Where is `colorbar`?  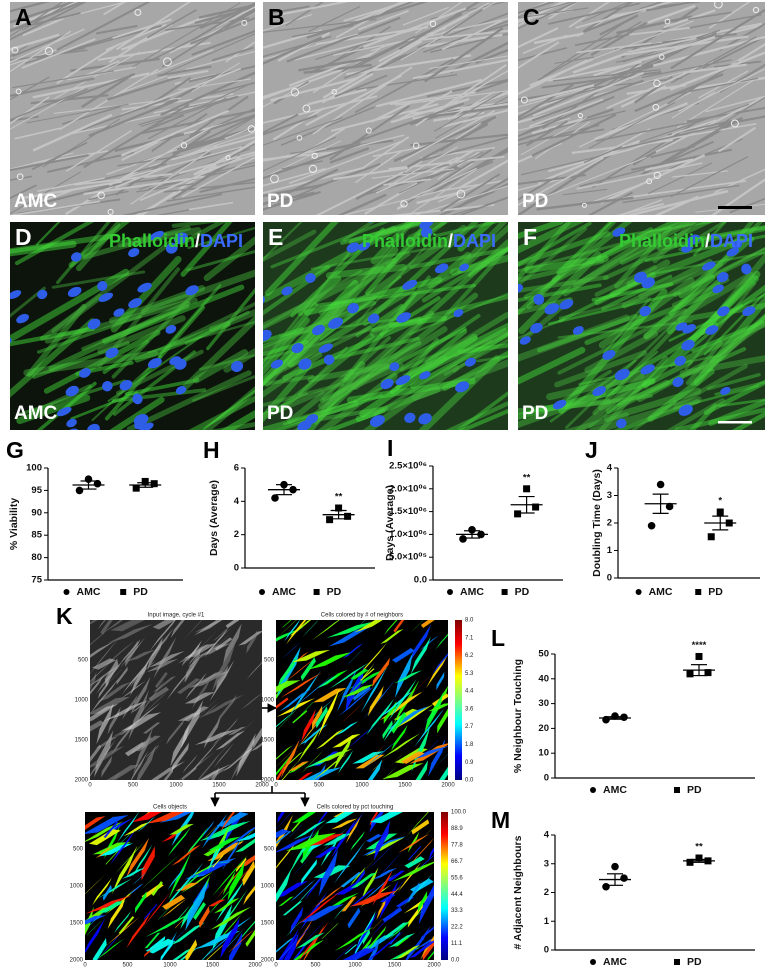 colorbar is located at coordinates (458, 700).